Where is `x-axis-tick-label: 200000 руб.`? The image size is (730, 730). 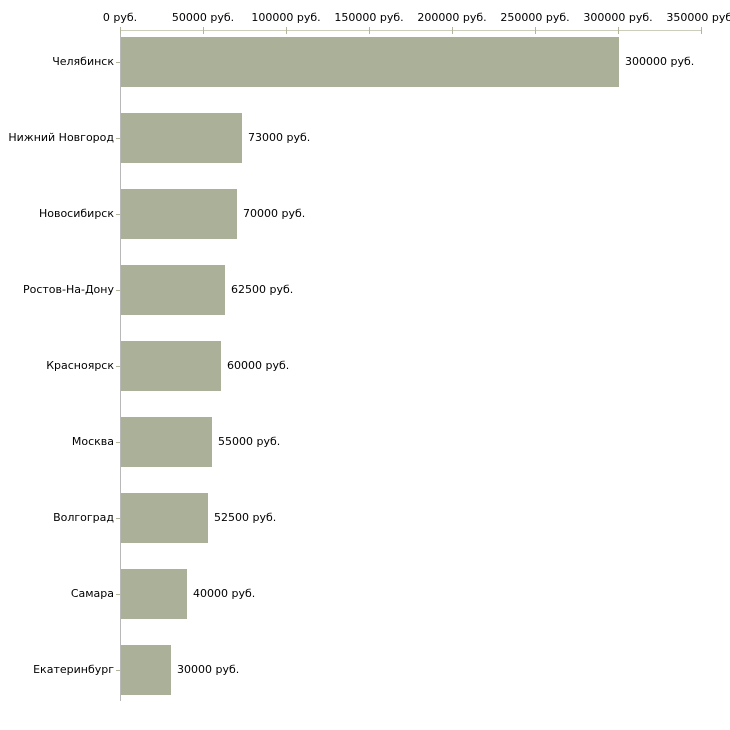
x-axis-tick-label: 200000 руб. is located at coordinates (452, 17).